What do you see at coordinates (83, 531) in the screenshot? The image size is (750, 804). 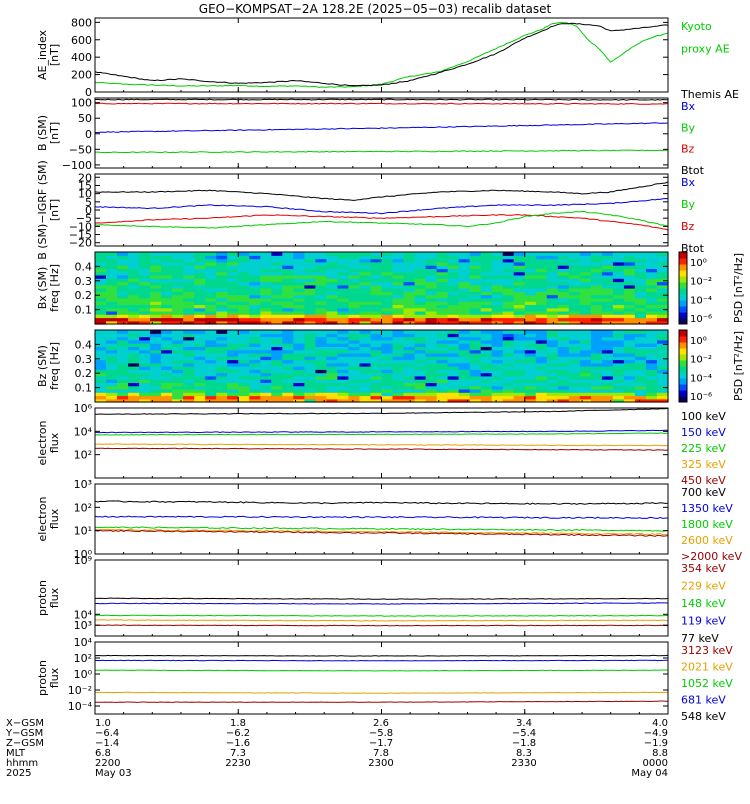 I see `y-tick-label: 10¹` at bounding box center [83, 531].